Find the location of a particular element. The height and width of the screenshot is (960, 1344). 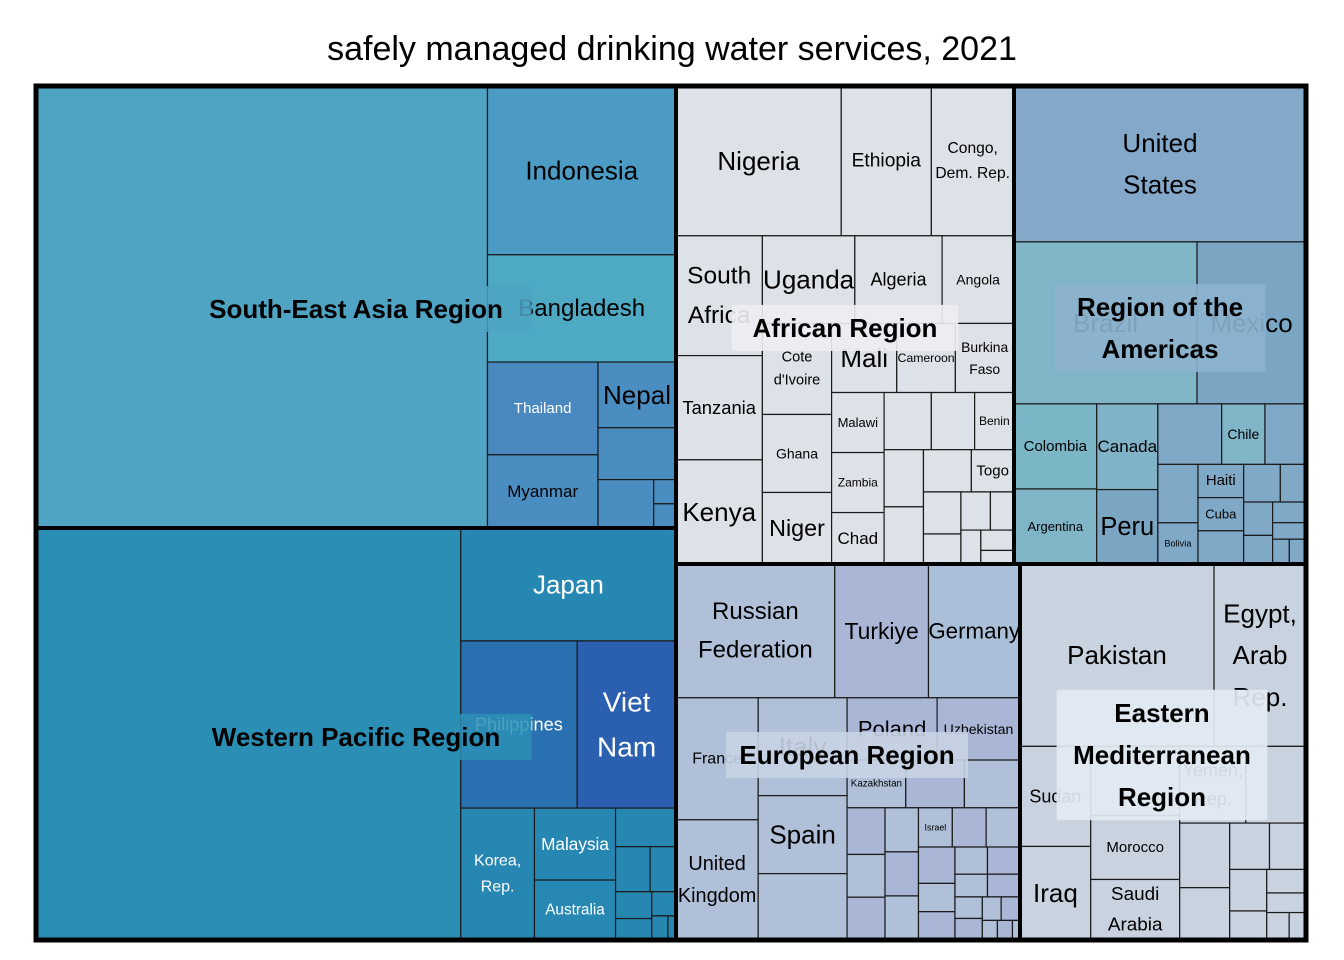

tile-united-states is located at coordinates (1160, 164).